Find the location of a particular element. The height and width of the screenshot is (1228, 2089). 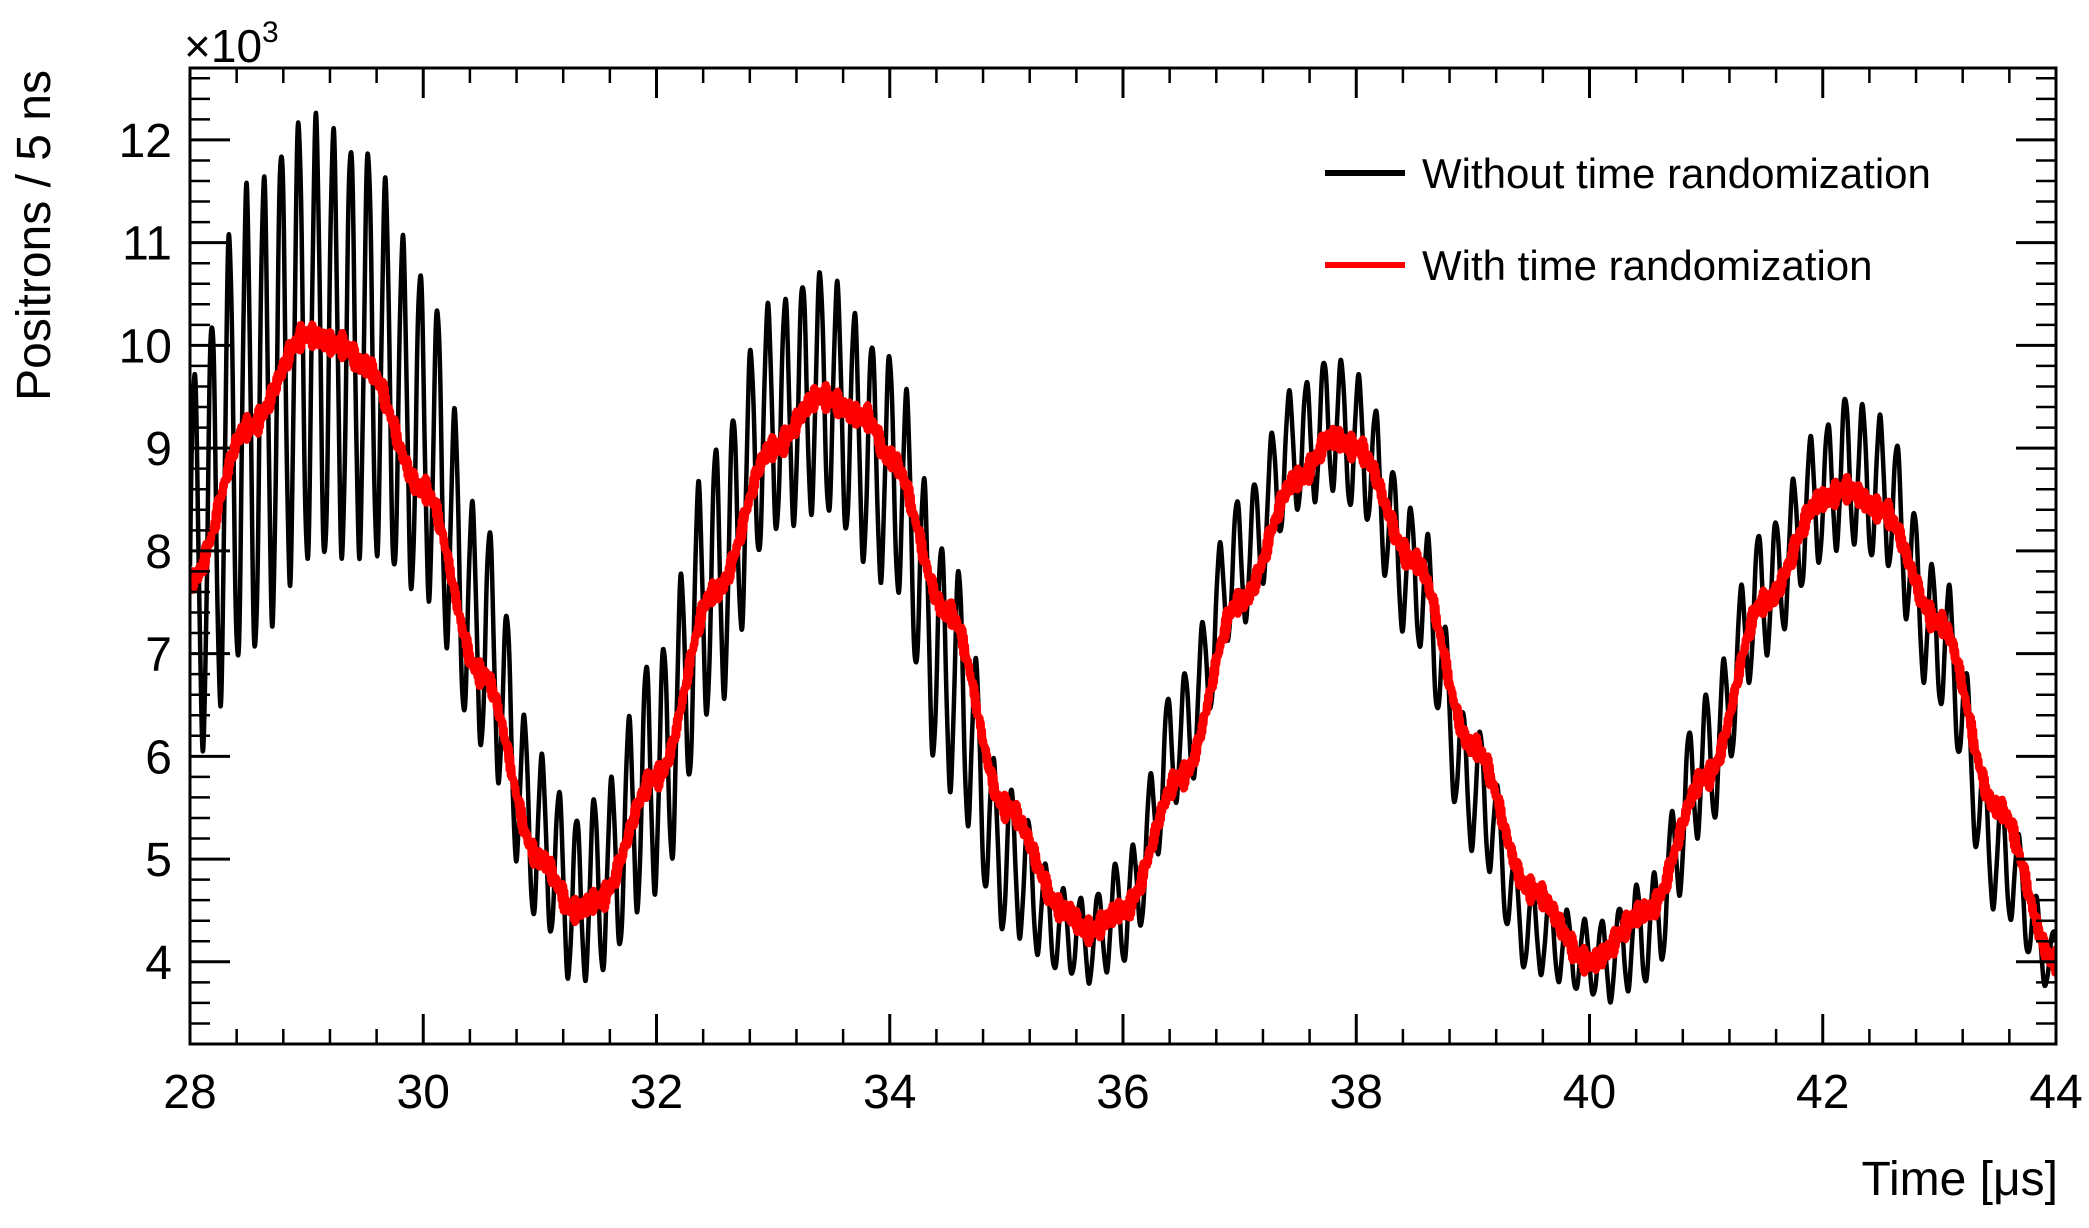

x-tick-label: 36 is located at coordinates (1122, 1092).